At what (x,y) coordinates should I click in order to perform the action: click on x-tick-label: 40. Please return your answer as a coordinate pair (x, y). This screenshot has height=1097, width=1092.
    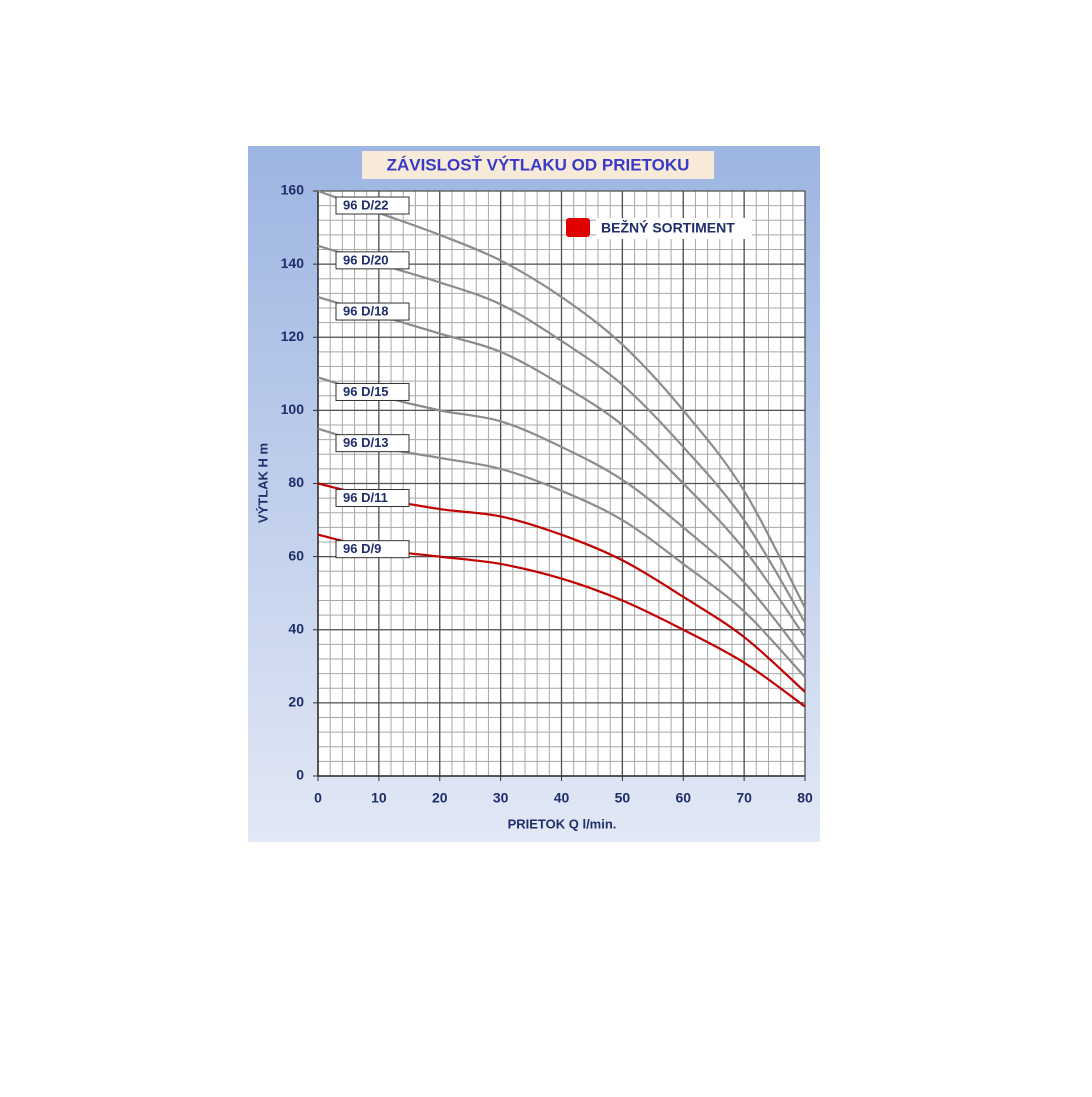
    Looking at the image, I should click on (562, 798).